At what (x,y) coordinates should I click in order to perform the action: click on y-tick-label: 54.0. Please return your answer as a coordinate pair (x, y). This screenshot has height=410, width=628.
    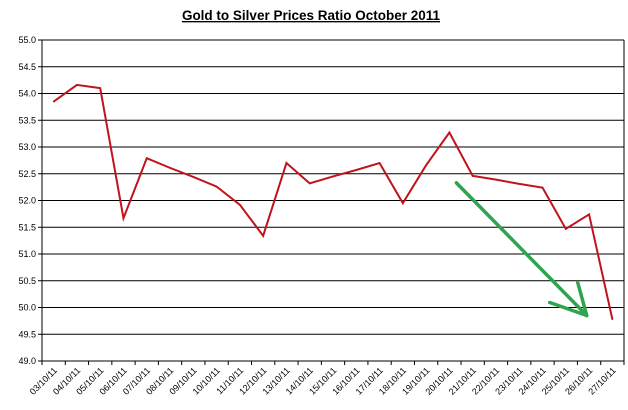
    Looking at the image, I should click on (27, 94).